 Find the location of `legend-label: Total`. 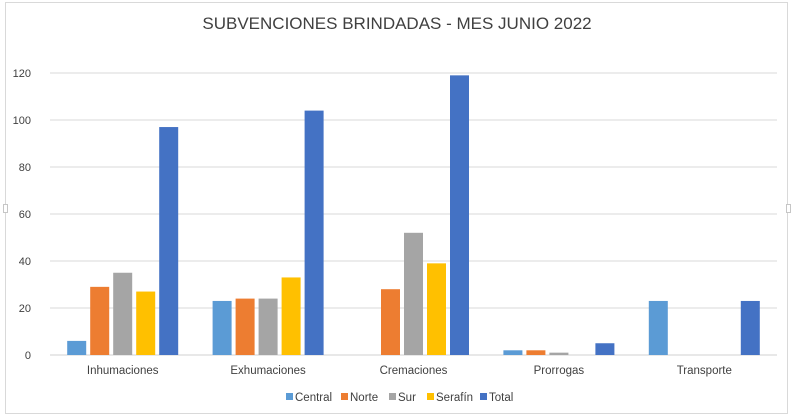

legend-label: Total is located at coordinates (501, 398).